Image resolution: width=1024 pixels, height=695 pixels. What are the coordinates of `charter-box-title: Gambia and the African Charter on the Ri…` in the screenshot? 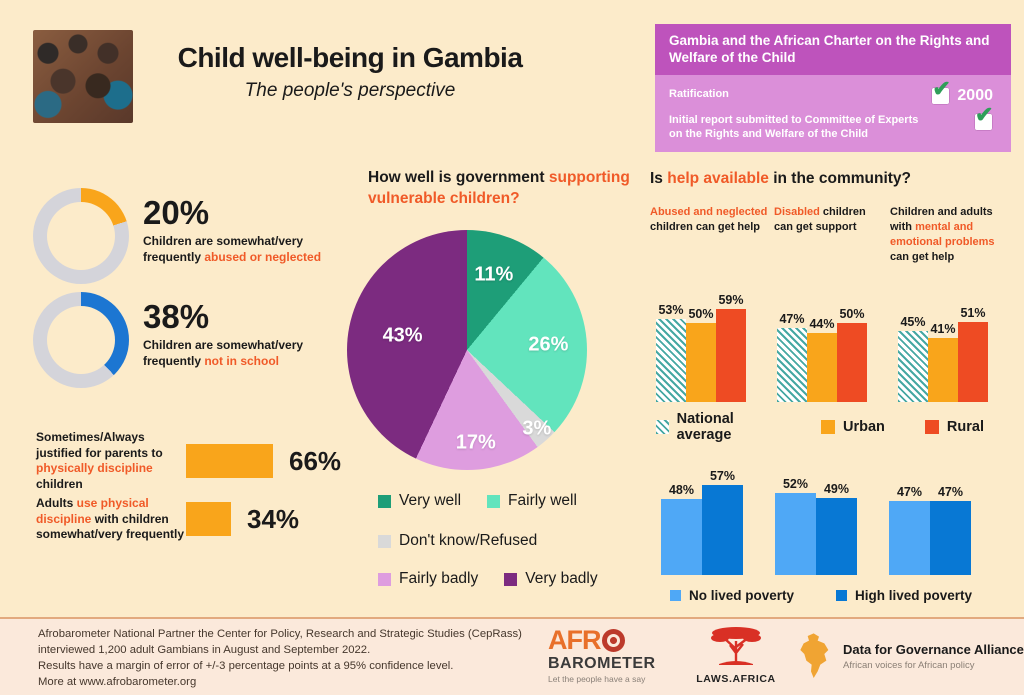 It's located at (833, 49).